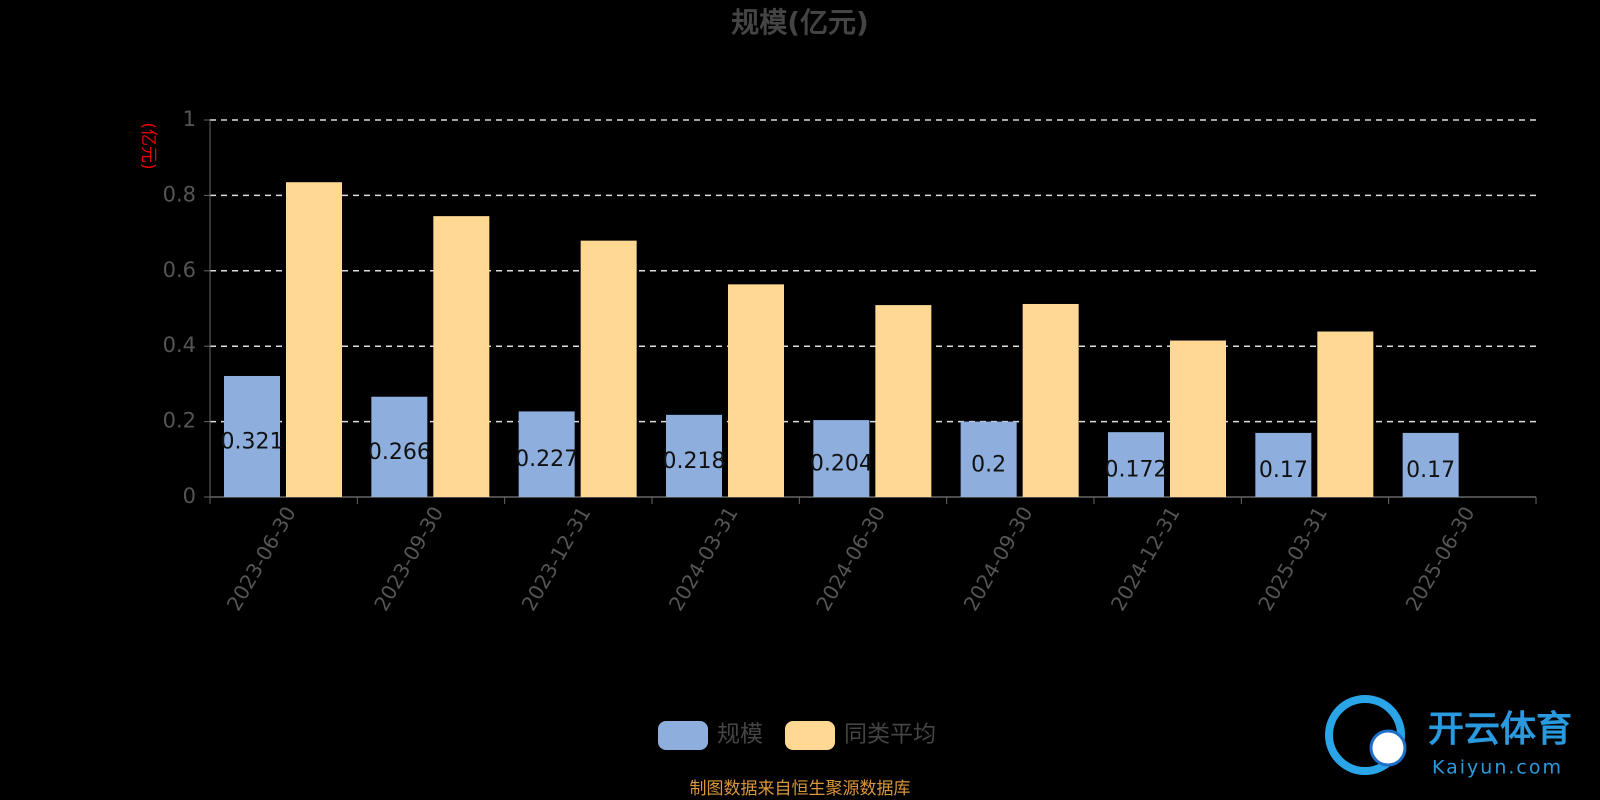 This screenshot has height=800, width=1600. Describe the element at coordinates (998, 558) in the screenshot. I see `x-tick-label: 2024-09-30` at that location.